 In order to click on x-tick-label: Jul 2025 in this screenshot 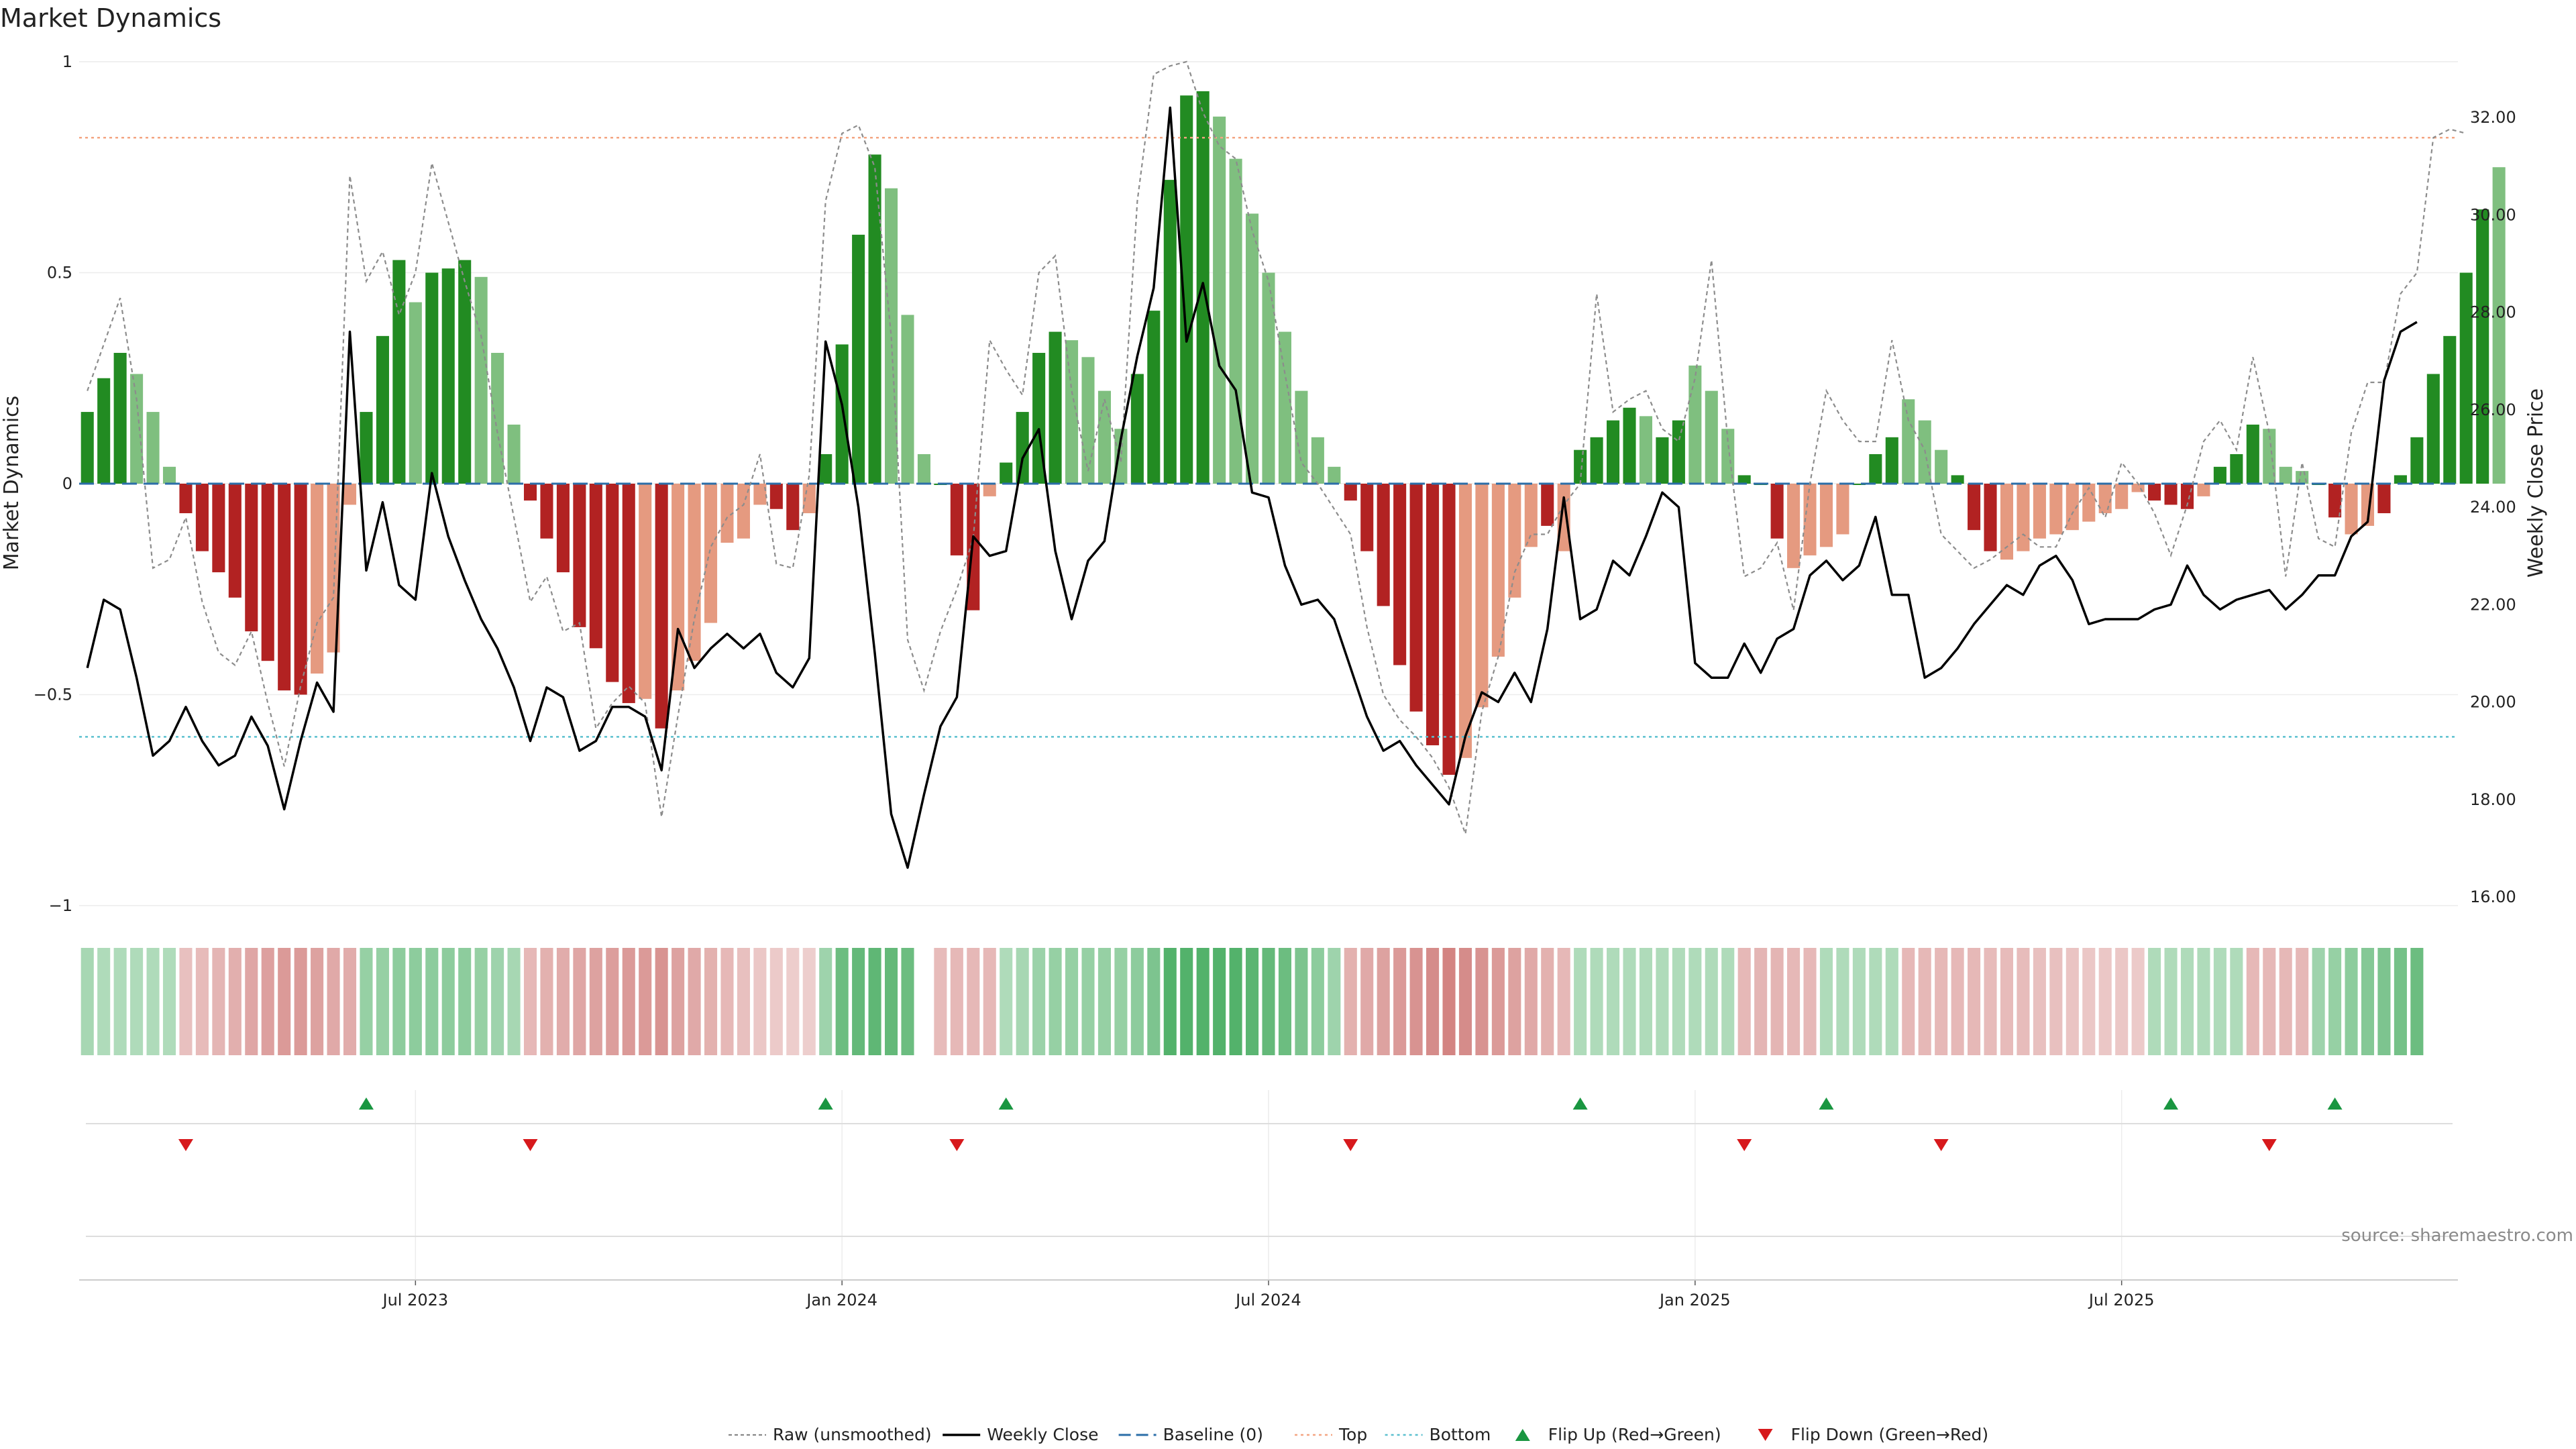, I will do `click(2121, 1300)`.